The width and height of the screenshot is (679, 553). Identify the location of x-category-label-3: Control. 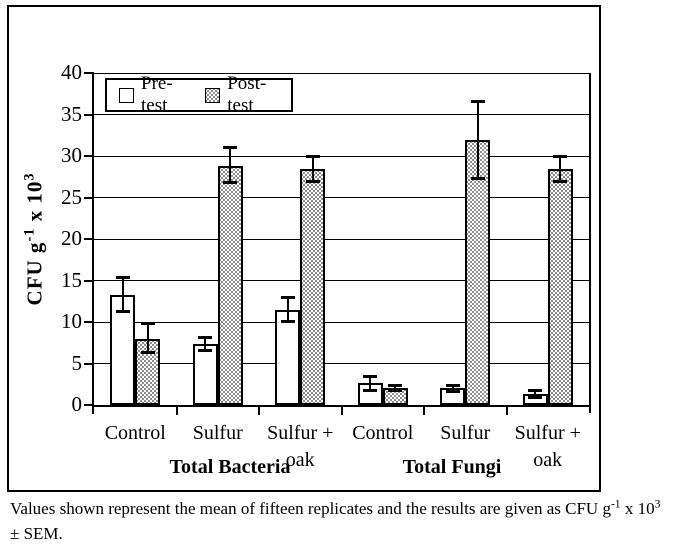
(383, 433).